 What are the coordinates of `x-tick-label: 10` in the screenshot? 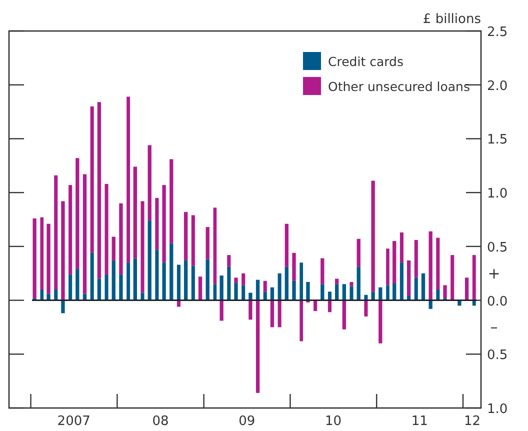 It's located at (333, 421).